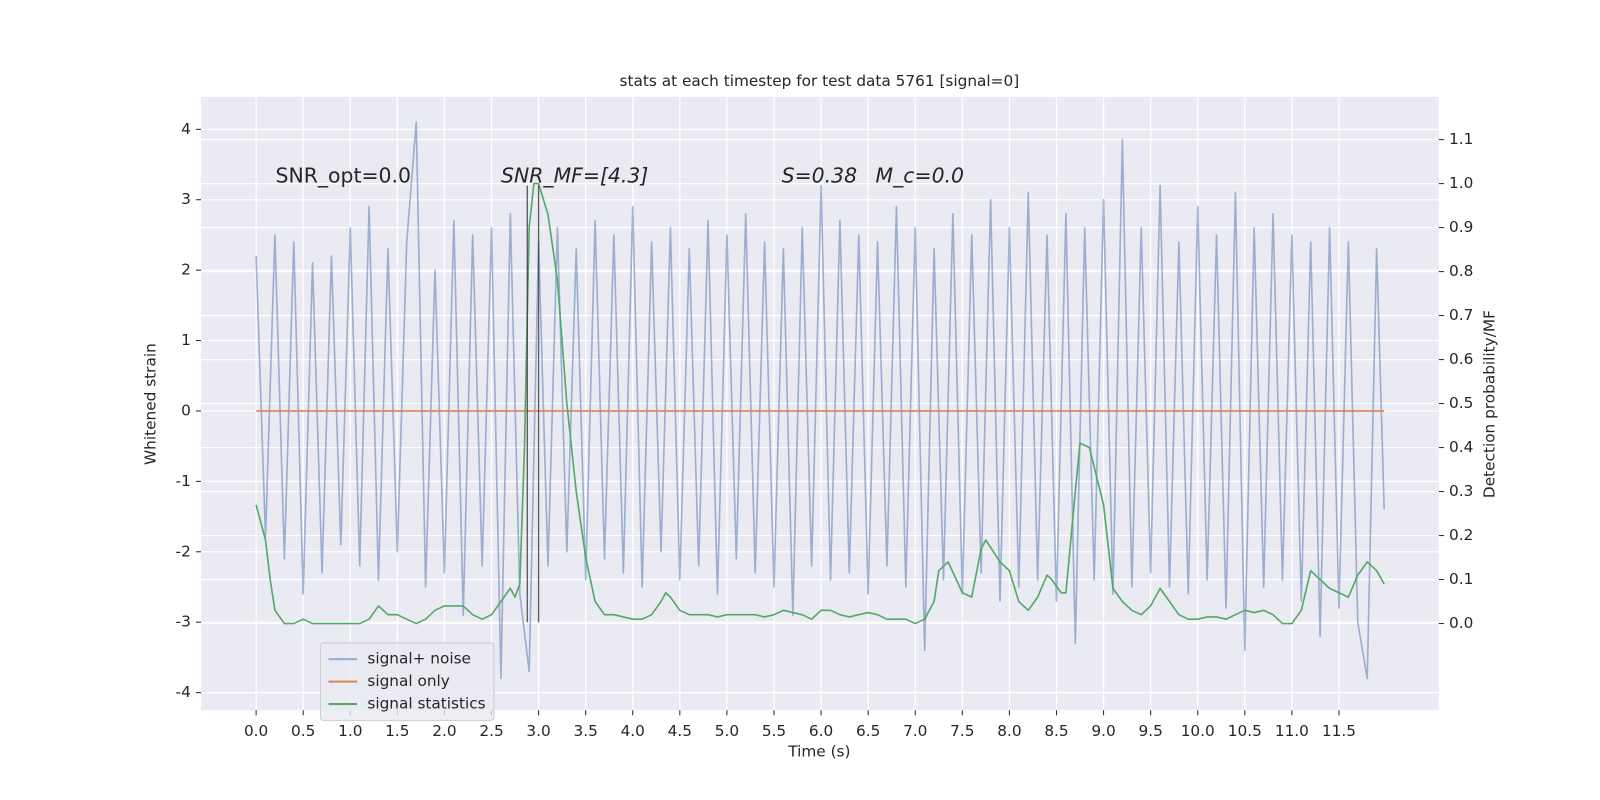 The width and height of the screenshot is (1600, 800). I want to click on x-tick-label: 3.5, so click(586, 731).